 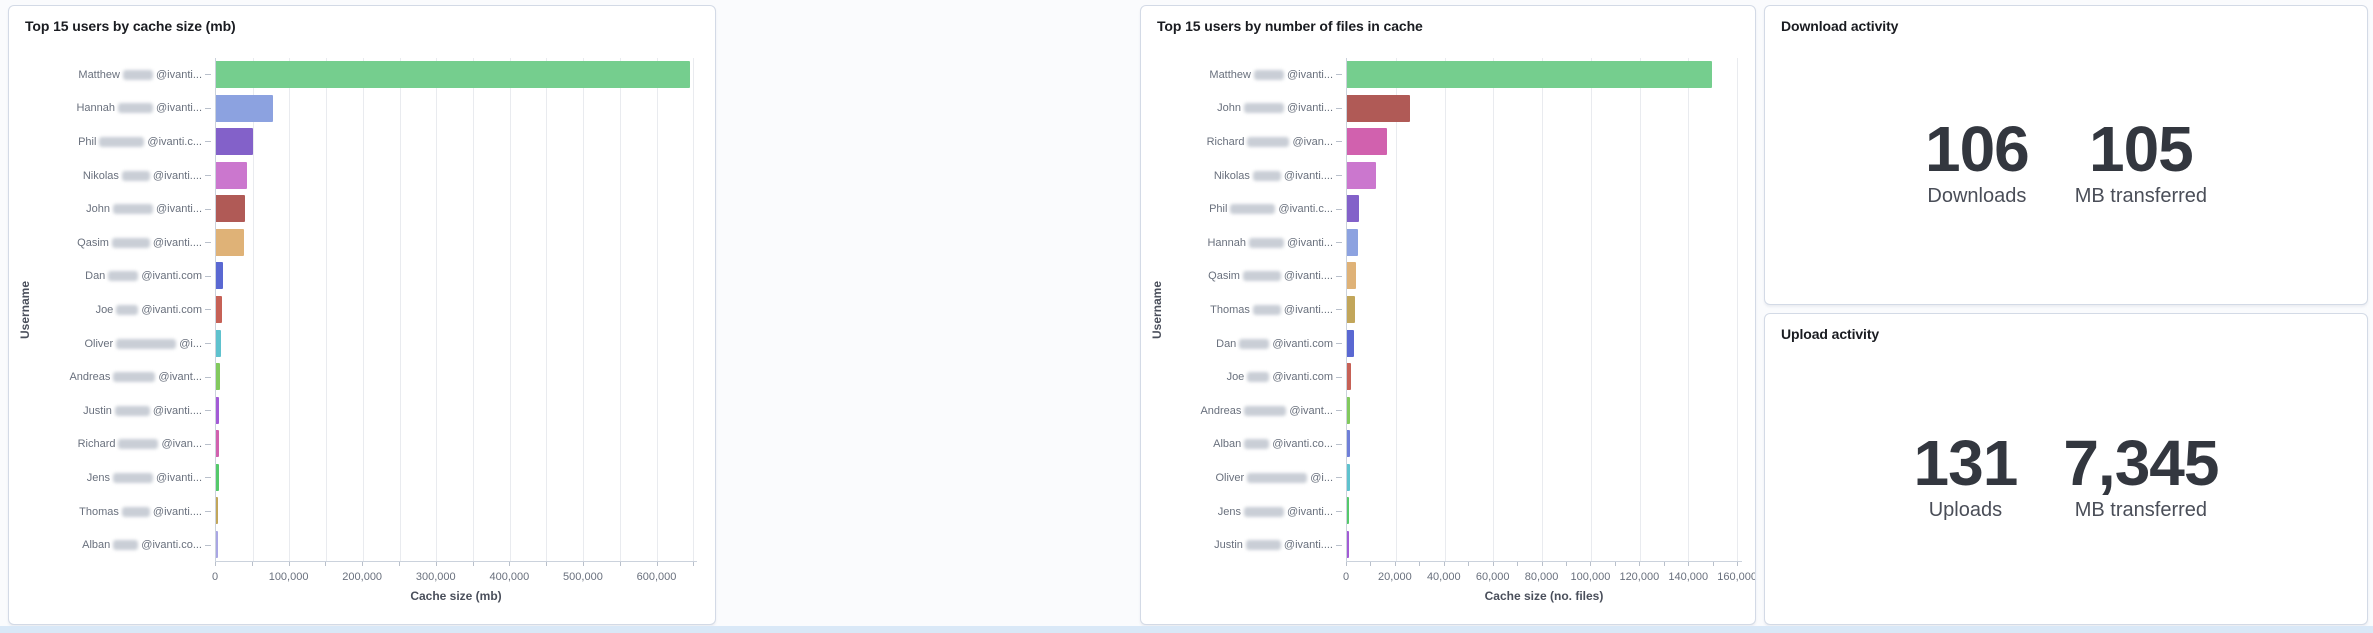 What do you see at coordinates (99, 343) in the screenshot?
I see `label-prefix: Oliver` at bounding box center [99, 343].